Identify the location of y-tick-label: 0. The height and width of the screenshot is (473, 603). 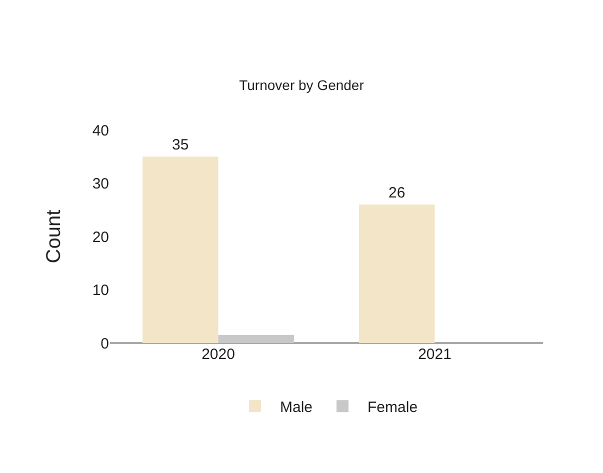
(104, 343).